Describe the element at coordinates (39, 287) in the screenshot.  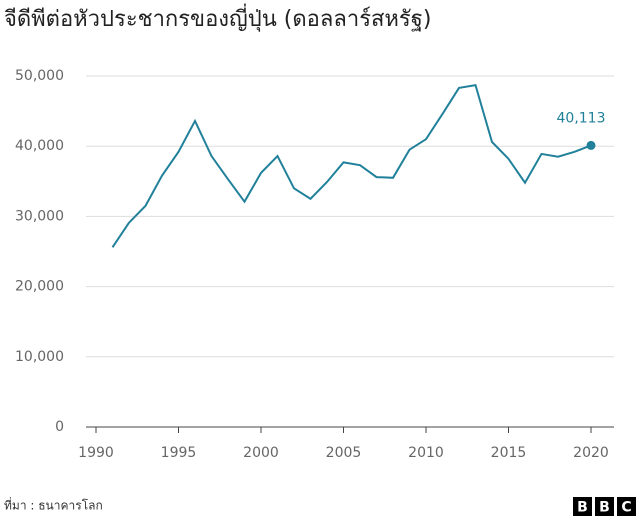
I see `y-tick-label: 20,000` at that location.